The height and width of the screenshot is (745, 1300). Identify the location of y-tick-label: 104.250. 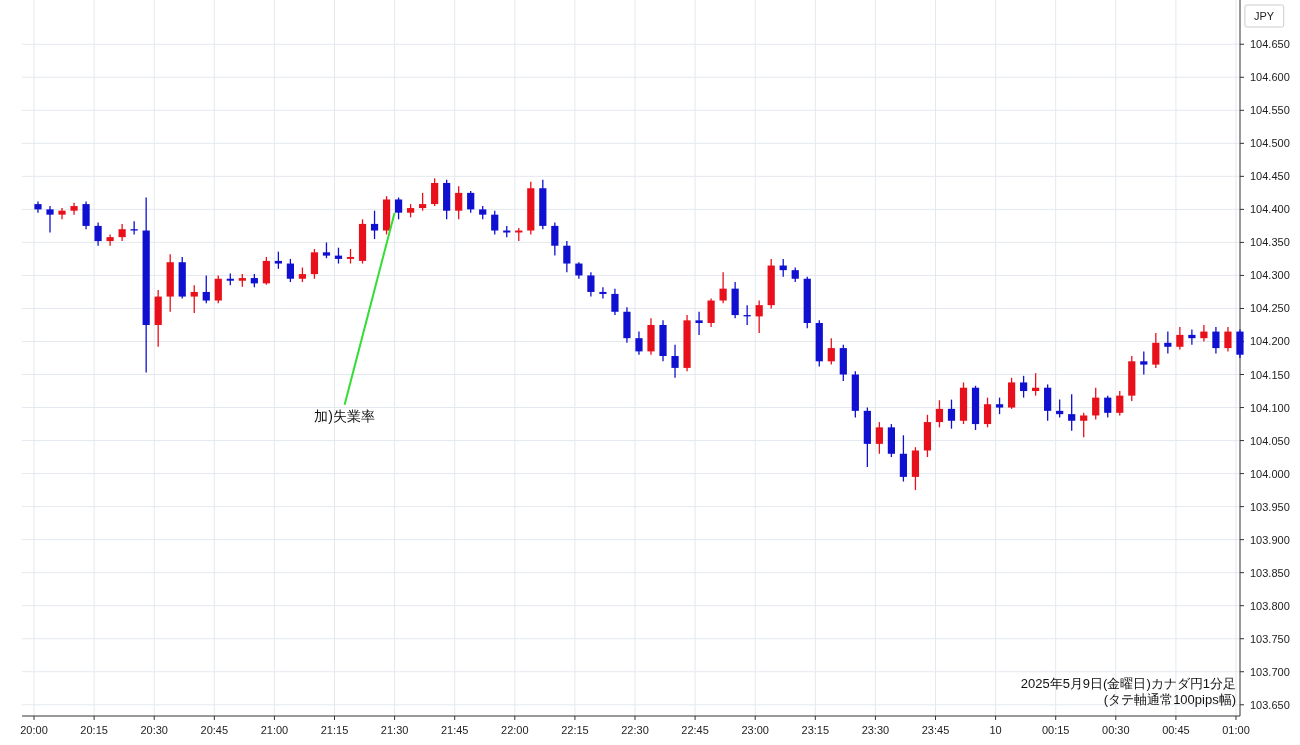
(1270, 308).